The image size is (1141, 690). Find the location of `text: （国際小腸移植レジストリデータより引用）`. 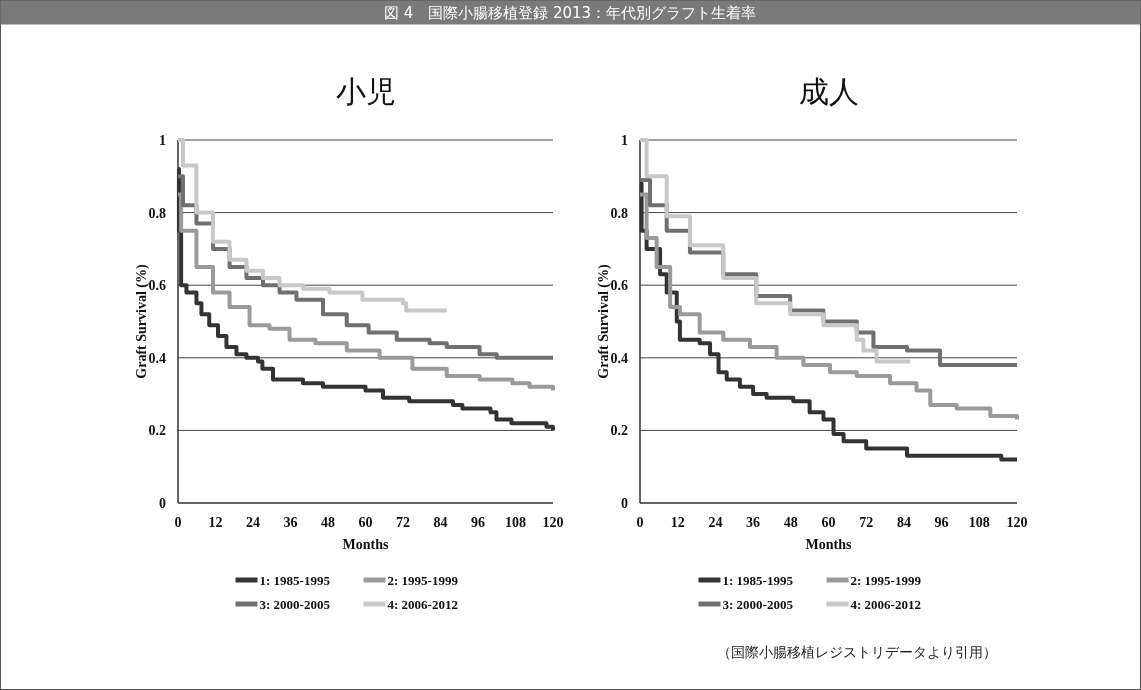

text: （国際小腸移植レジストリデータより引用） is located at coordinates (857, 652).